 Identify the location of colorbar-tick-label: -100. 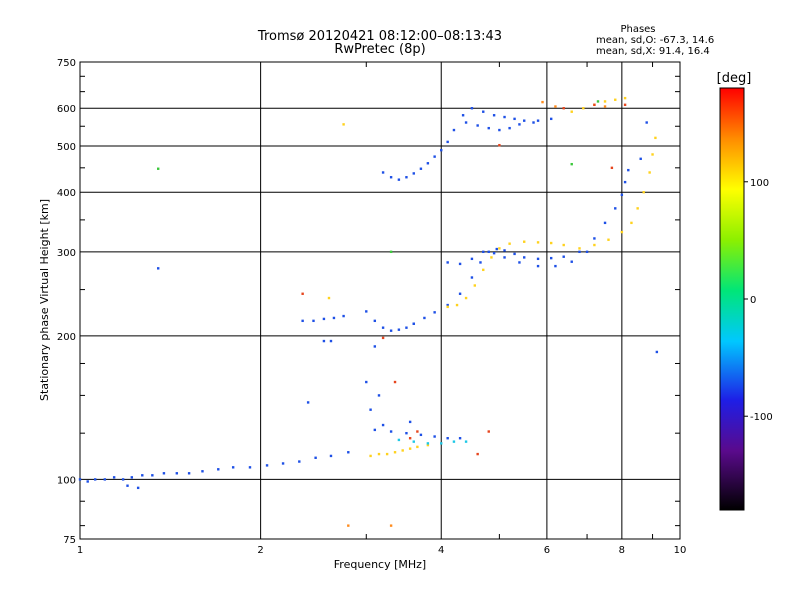
(761, 417).